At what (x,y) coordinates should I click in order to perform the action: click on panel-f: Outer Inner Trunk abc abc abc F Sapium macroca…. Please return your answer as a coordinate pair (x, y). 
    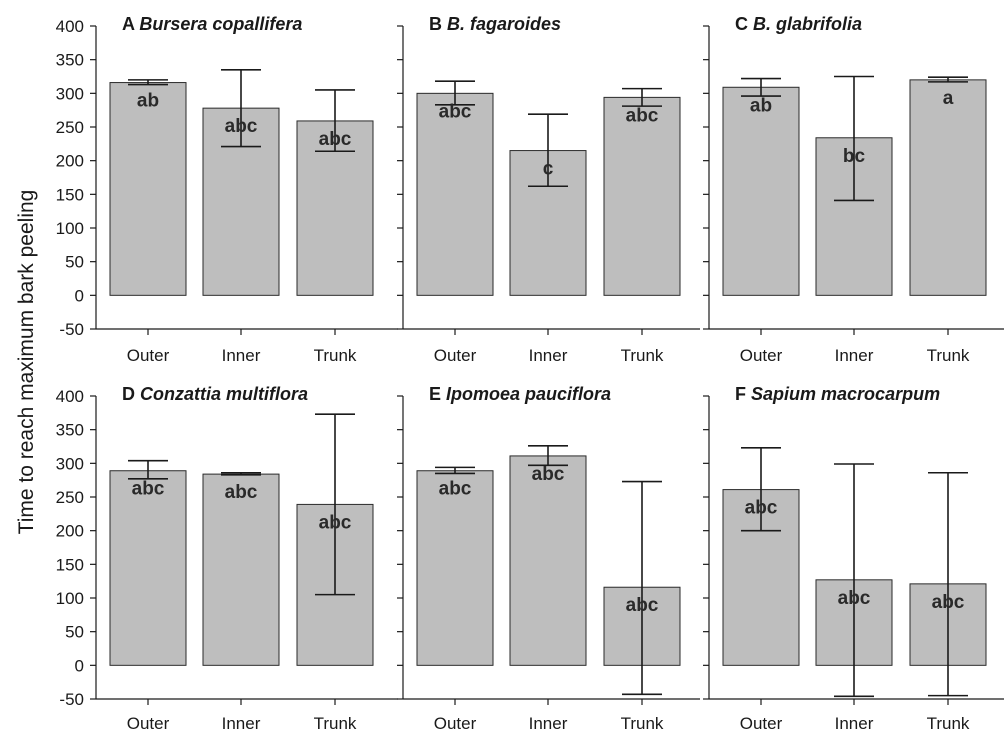
    Looking at the image, I should click on (853, 558).